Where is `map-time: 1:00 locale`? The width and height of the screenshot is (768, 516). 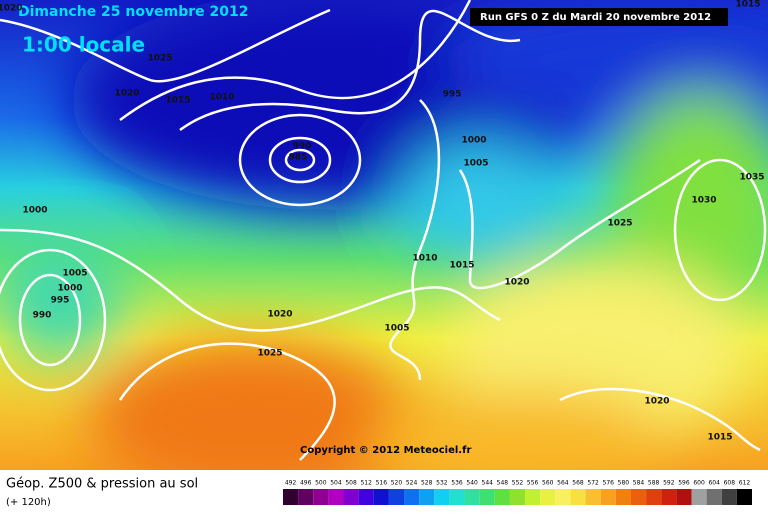 map-time: 1:00 locale is located at coordinates (83, 45).